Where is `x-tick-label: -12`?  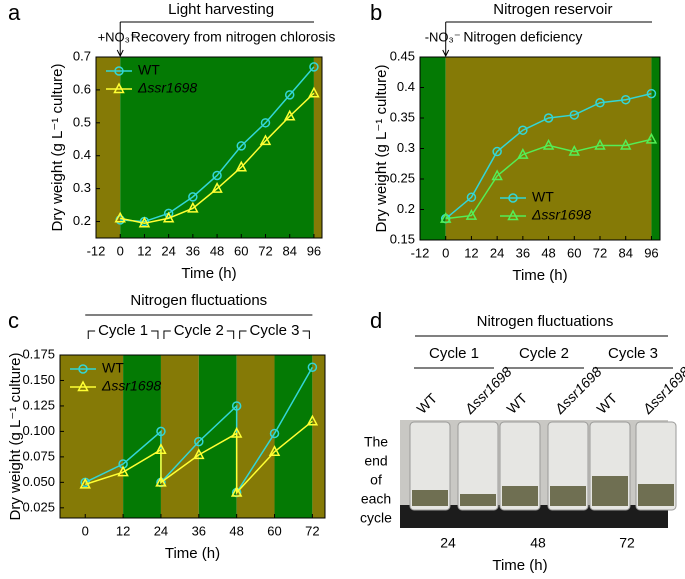 x-tick-label: -12 is located at coordinates (96, 250).